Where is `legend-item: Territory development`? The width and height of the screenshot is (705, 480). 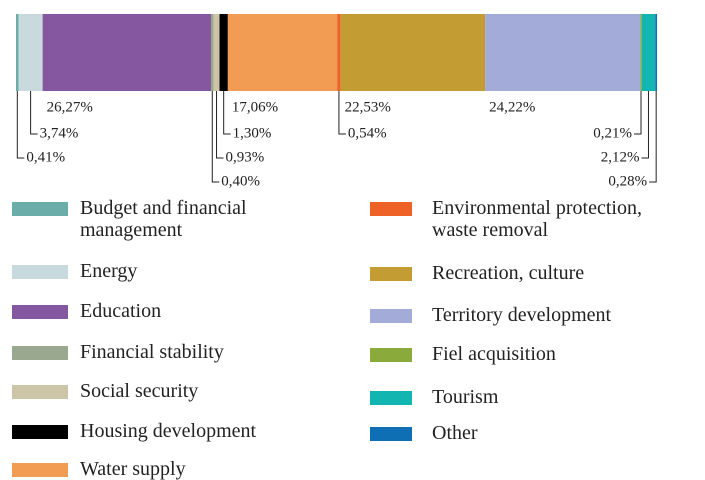 legend-item: Territory development is located at coordinates (490, 315).